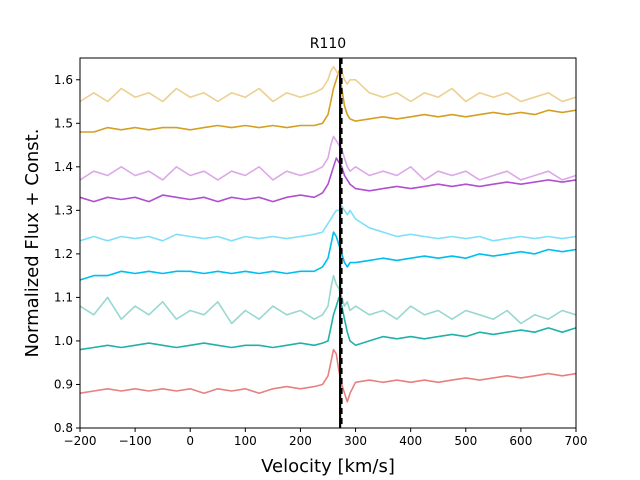 Image resolution: width=640 pixels, height=480 pixels. Describe the element at coordinates (63, 210) in the screenshot. I see `y-tick-label: 1.3` at that location.